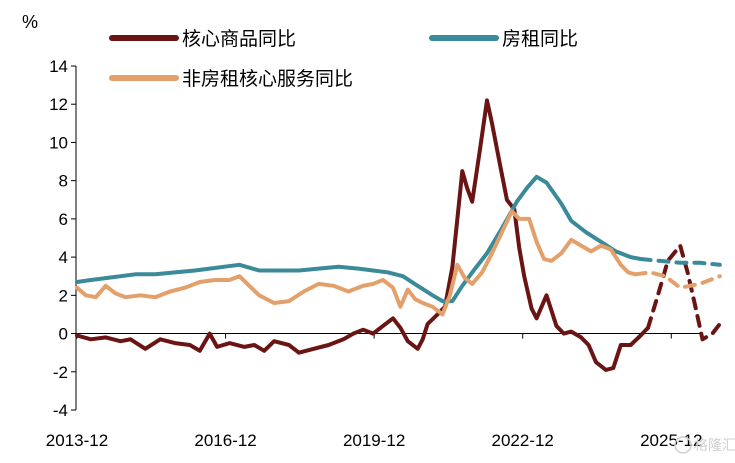 The width and height of the screenshot is (735, 463). Describe the element at coordinates (225, 440) in the screenshot. I see `x-tick-label: 2016-12` at that location.